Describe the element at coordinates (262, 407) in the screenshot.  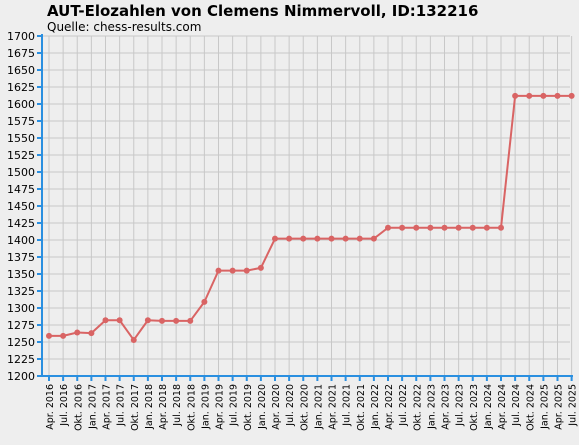
I see `x-tick-label: Jan. 2020` at that location.